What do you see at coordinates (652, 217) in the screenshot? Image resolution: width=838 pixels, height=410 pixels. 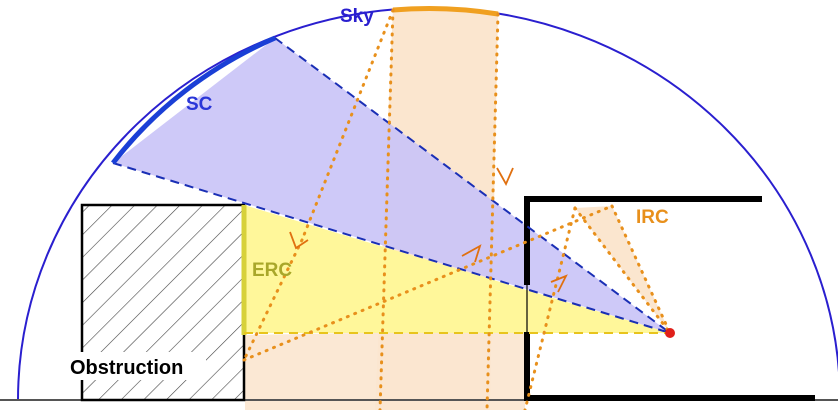 I see `irc-label: IRC` at bounding box center [652, 217].